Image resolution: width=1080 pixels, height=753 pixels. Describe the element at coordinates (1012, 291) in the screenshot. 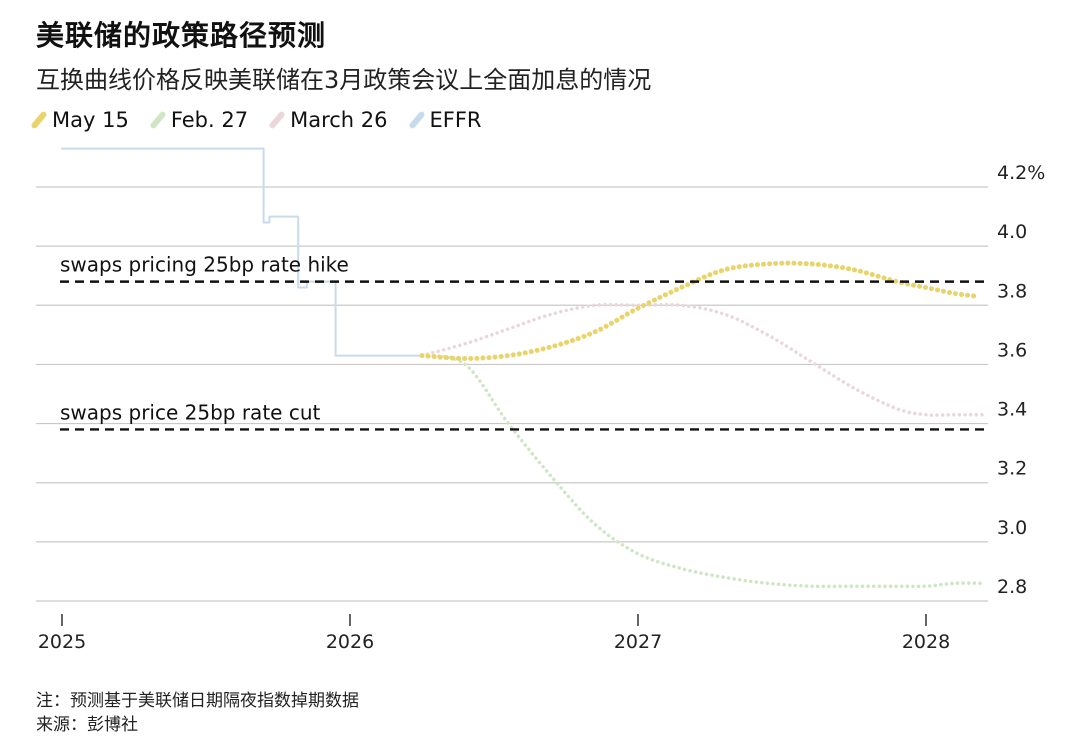

I see `y-tick-label: 3.8` at that location.